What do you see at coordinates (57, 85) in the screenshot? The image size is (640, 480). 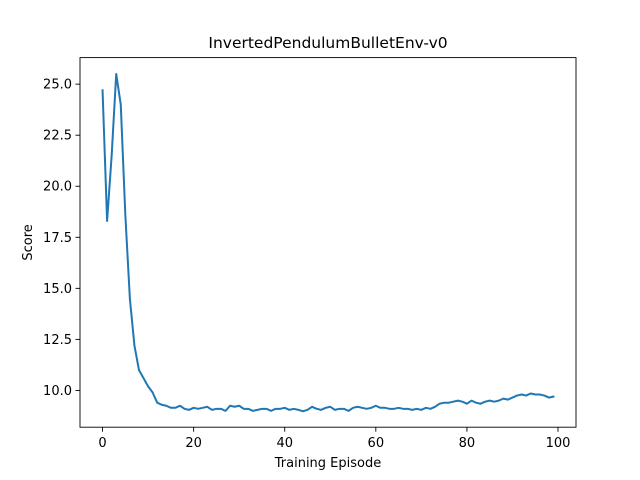 I see `y-tick-label: 25.0` at bounding box center [57, 85].